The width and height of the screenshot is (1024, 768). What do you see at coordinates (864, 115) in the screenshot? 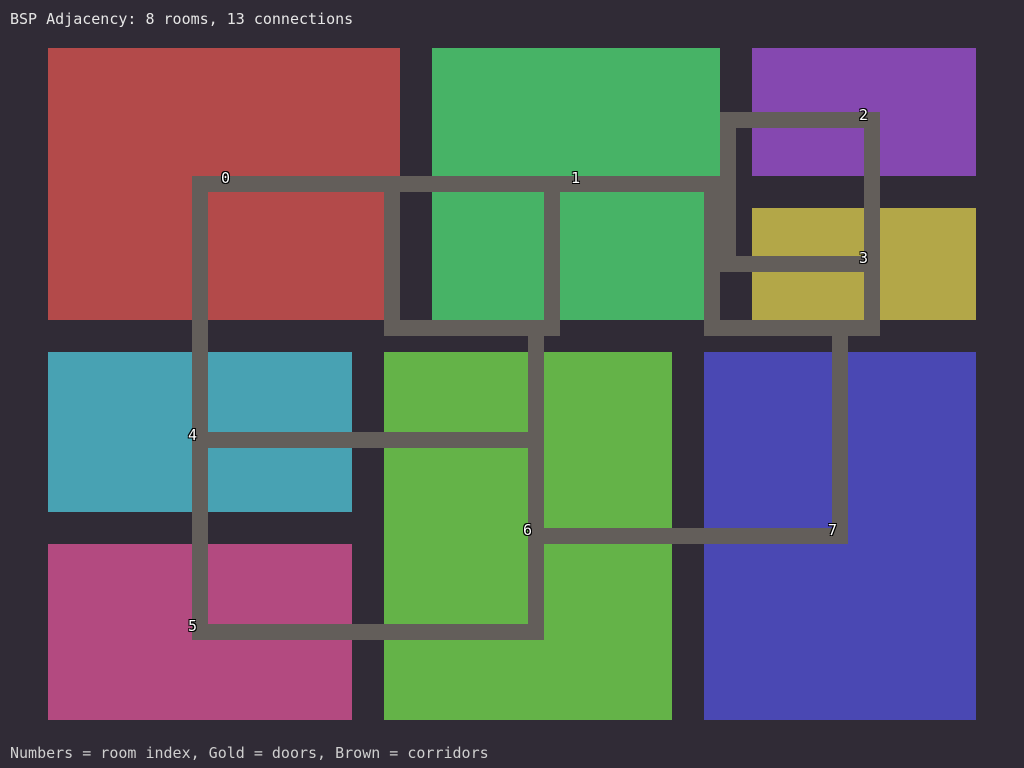
I see `room-index-label: 2` at bounding box center [864, 115].